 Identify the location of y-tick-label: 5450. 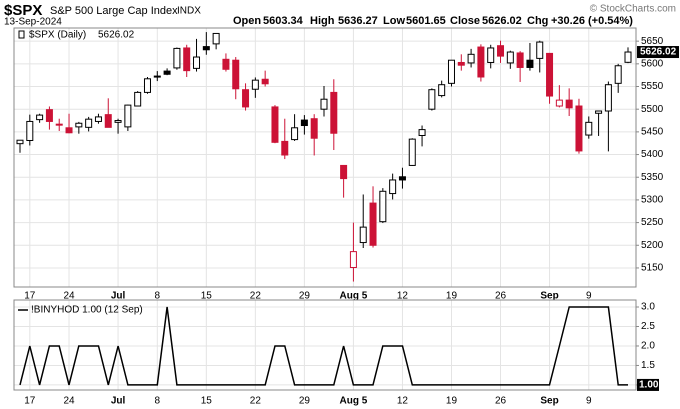
(652, 132).